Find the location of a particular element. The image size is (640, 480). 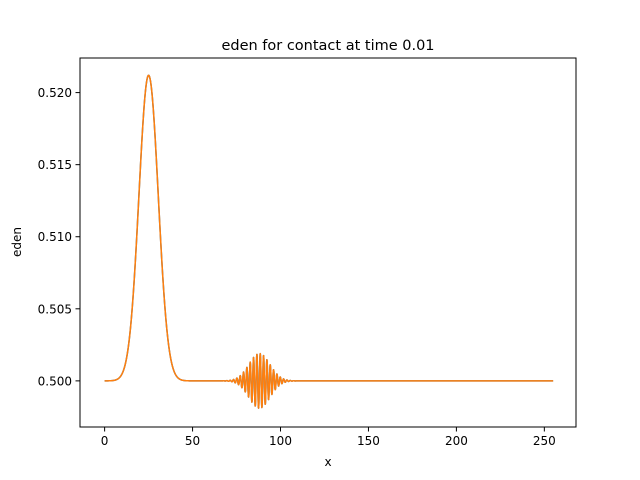

x-axis: 0 50 100 150 200 250 is located at coordinates (328, 437).